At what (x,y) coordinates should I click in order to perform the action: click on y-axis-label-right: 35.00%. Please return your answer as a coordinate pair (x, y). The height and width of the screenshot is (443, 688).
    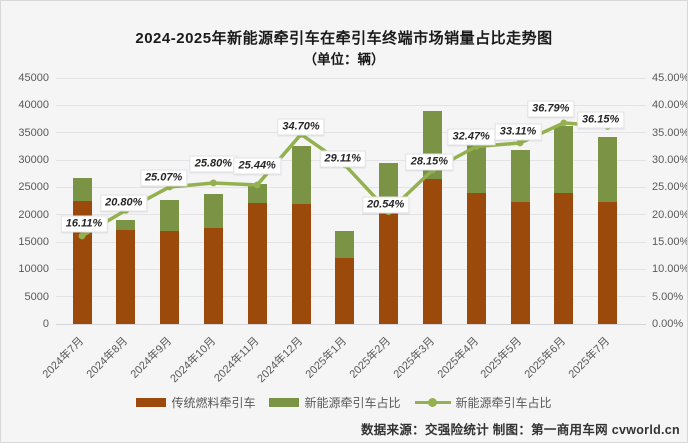
    Looking at the image, I should click on (670, 132).